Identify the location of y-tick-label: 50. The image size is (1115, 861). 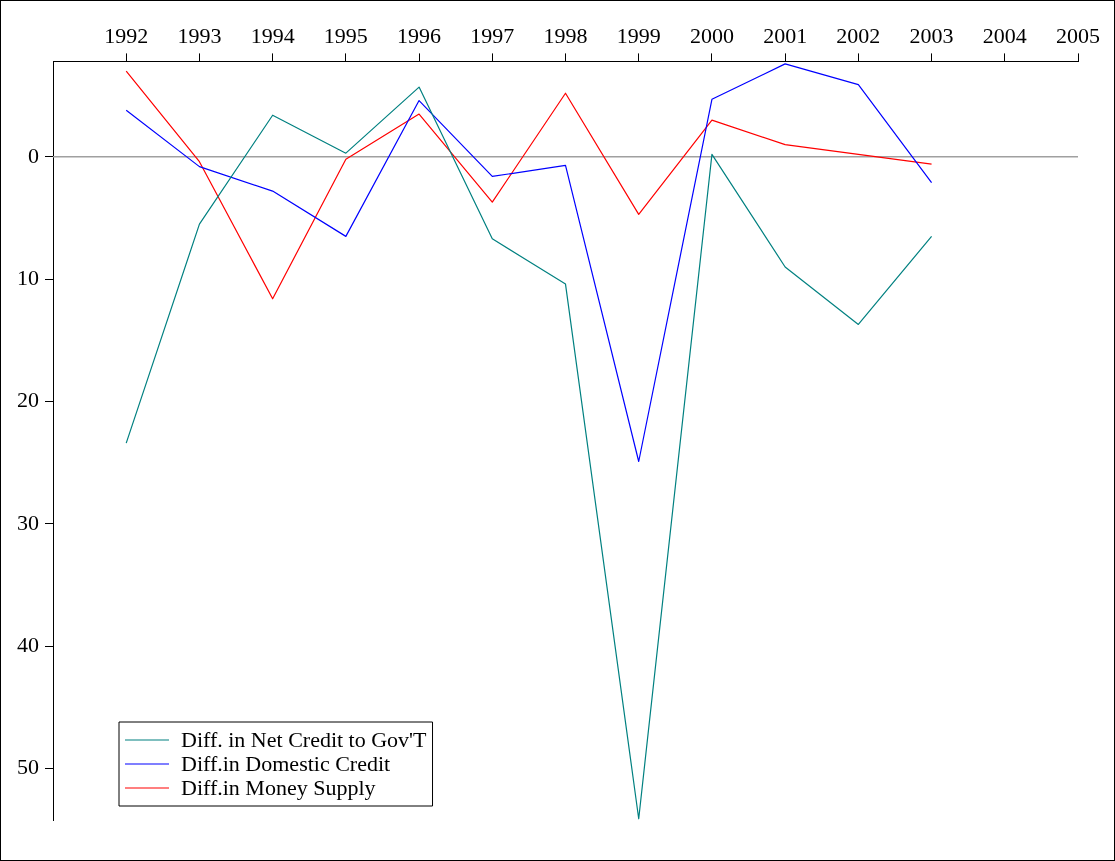
(28, 767).